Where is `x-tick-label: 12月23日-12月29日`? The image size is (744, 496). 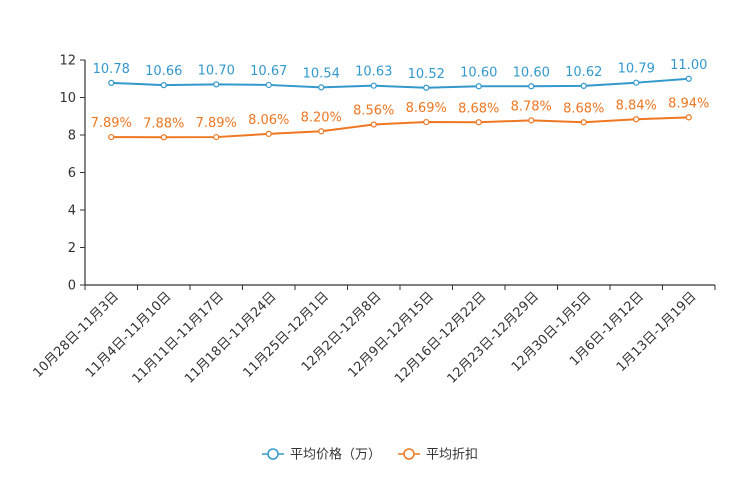 x-tick-label: 12月23日-12月29日 is located at coordinates (493, 337).